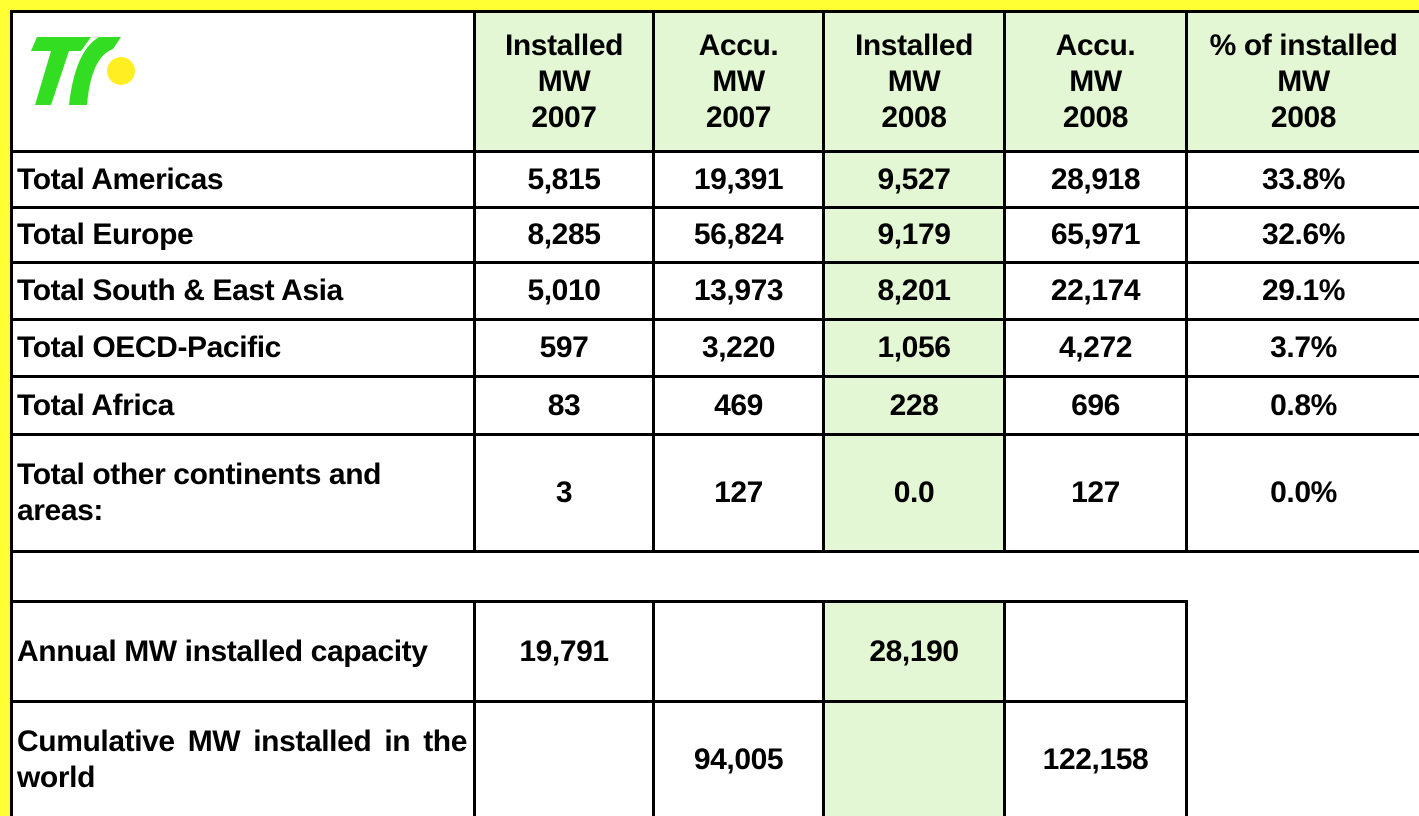 The image size is (1419, 816). What do you see at coordinates (1302, 235) in the screenshot?
I see `cell: 32.6%` at bounding box center [1302, 235].